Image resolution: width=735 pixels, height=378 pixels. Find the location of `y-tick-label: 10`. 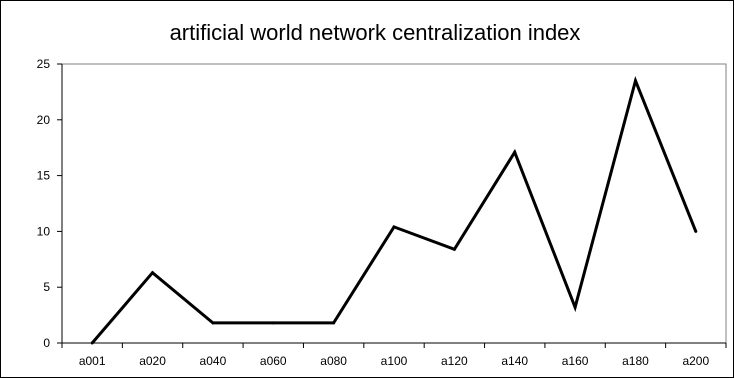

y-tick-label: 10 is located at coordinates (44, 231).